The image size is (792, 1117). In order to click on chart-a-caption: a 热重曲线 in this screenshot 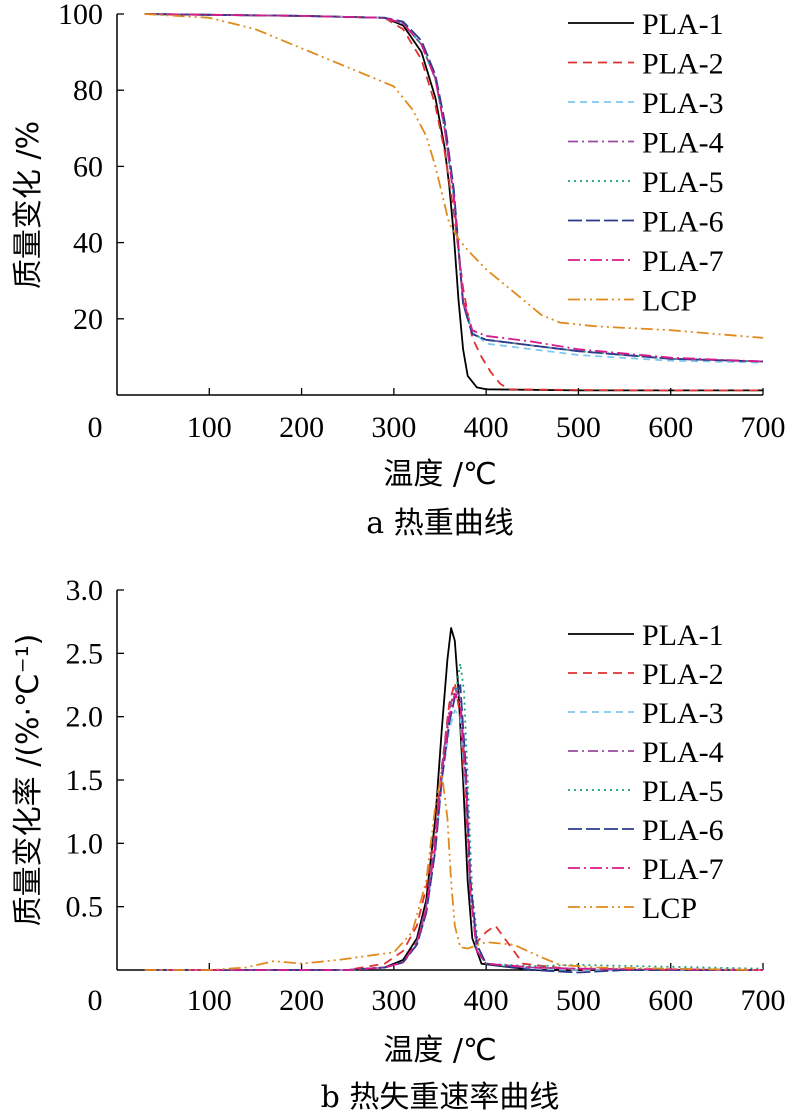, I will do `click(439, 523)`.